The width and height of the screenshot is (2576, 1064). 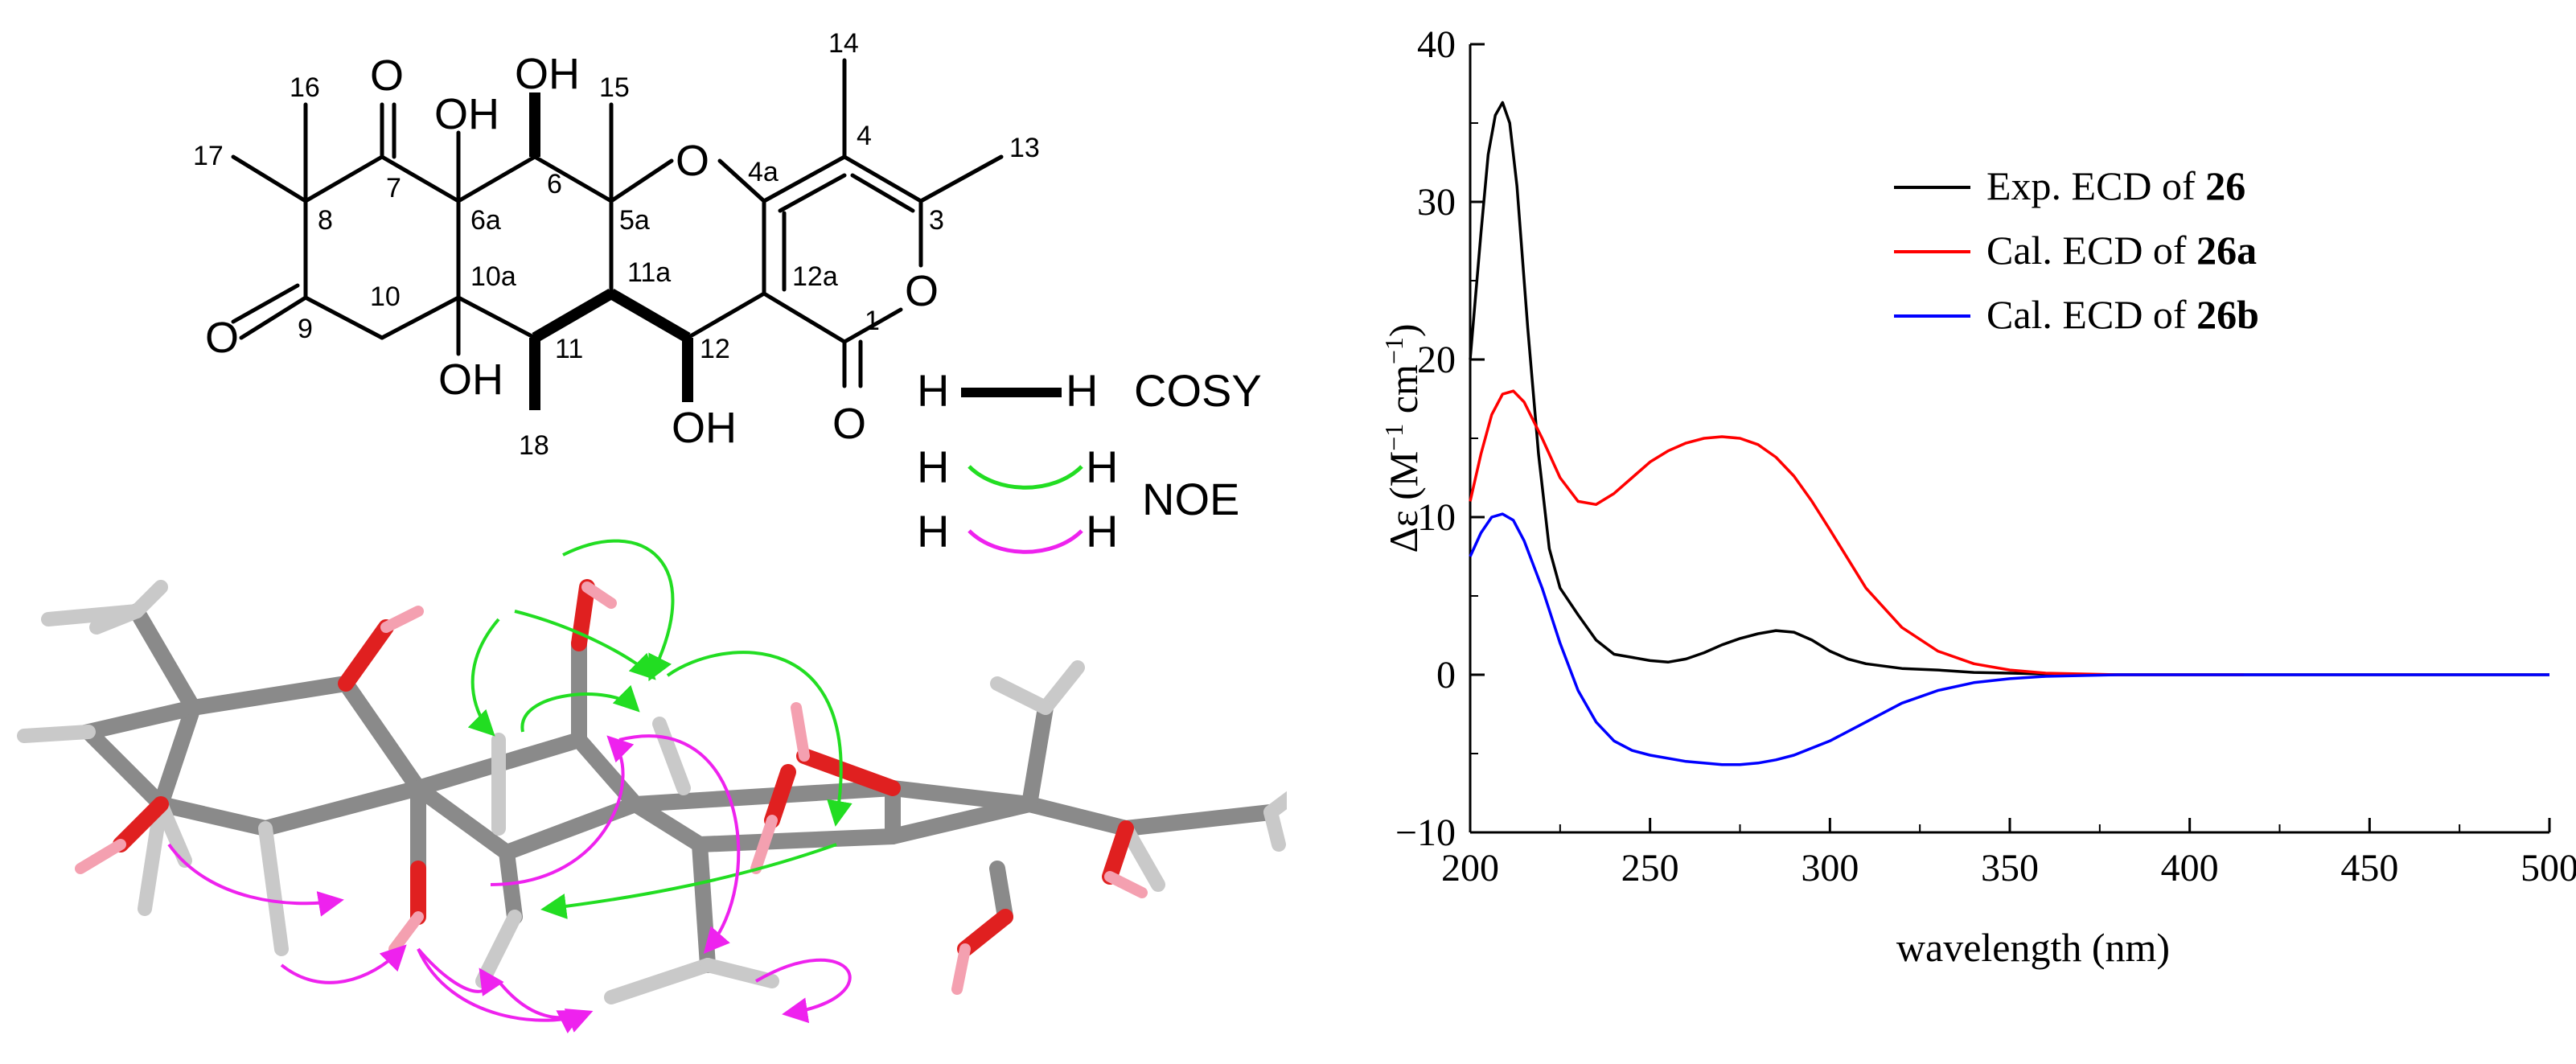 What do you see at coordinates (849, 424) in the screenshot?
I see `atom-O1: O` at bounding box center [849, 424].